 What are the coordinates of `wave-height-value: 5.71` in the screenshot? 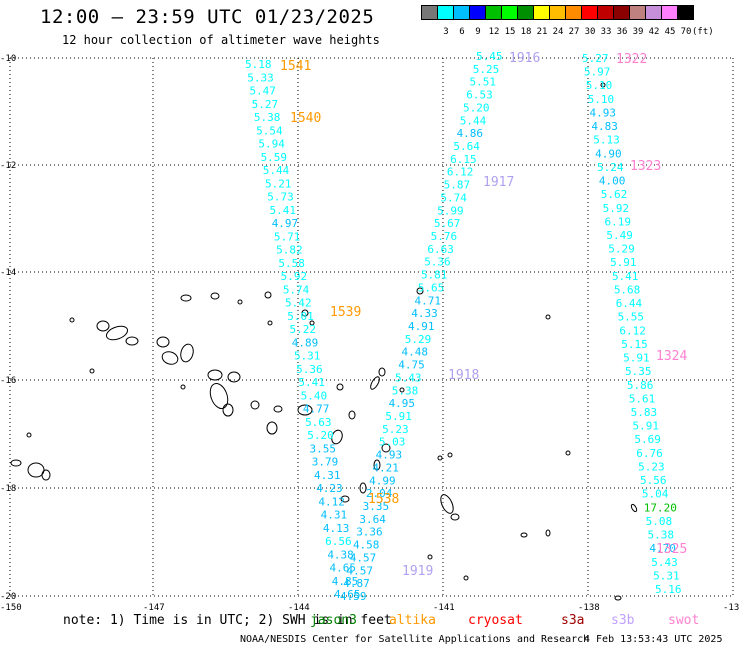 It's located at (287, 236).